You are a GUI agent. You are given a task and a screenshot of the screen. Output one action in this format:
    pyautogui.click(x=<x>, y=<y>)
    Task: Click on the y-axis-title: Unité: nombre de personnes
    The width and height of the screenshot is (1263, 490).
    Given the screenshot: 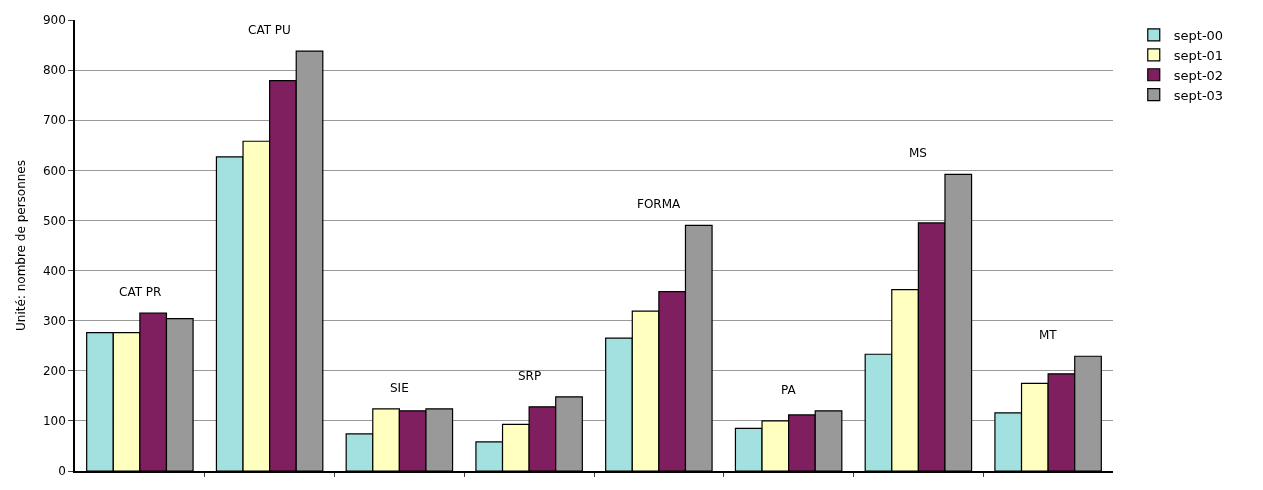 What is the action you would take?
    pyautogui.click(x=20, y=245)
    